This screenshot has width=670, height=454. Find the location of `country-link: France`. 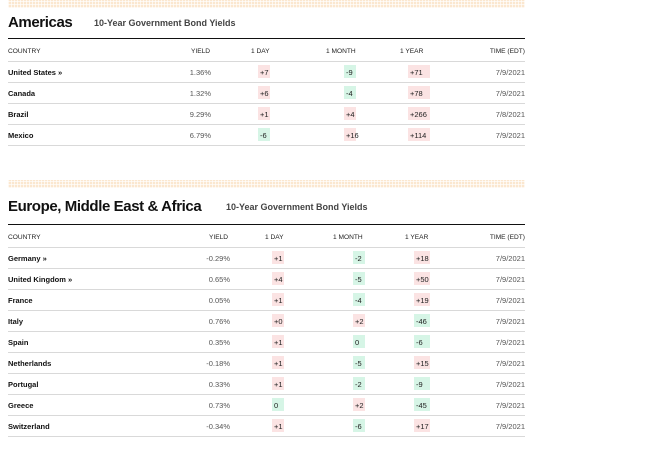

country-link: France is located at coordinates (20, 300).